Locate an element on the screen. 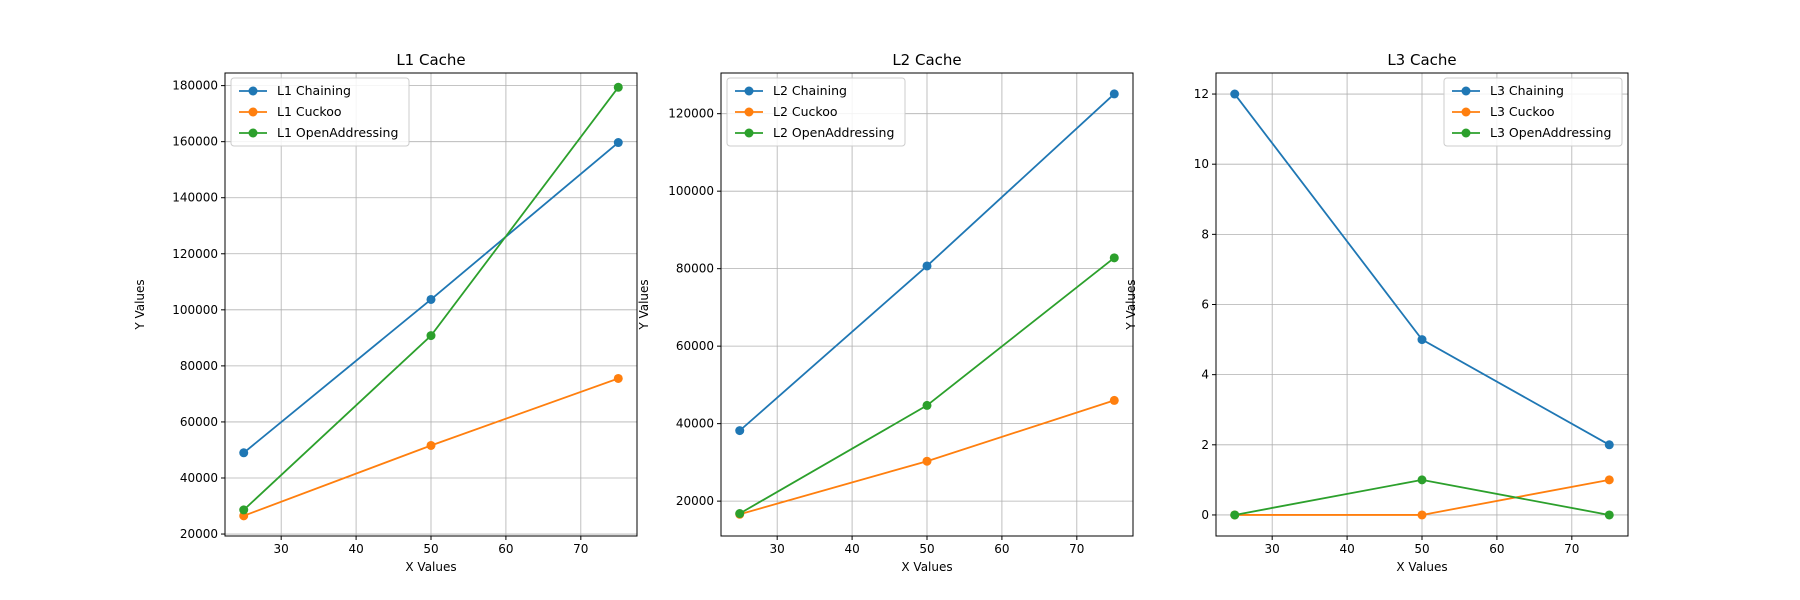 The height and width of the screenshot is (600, 1800). y-tick-label: 4 is located at coordinates (1205, 375).